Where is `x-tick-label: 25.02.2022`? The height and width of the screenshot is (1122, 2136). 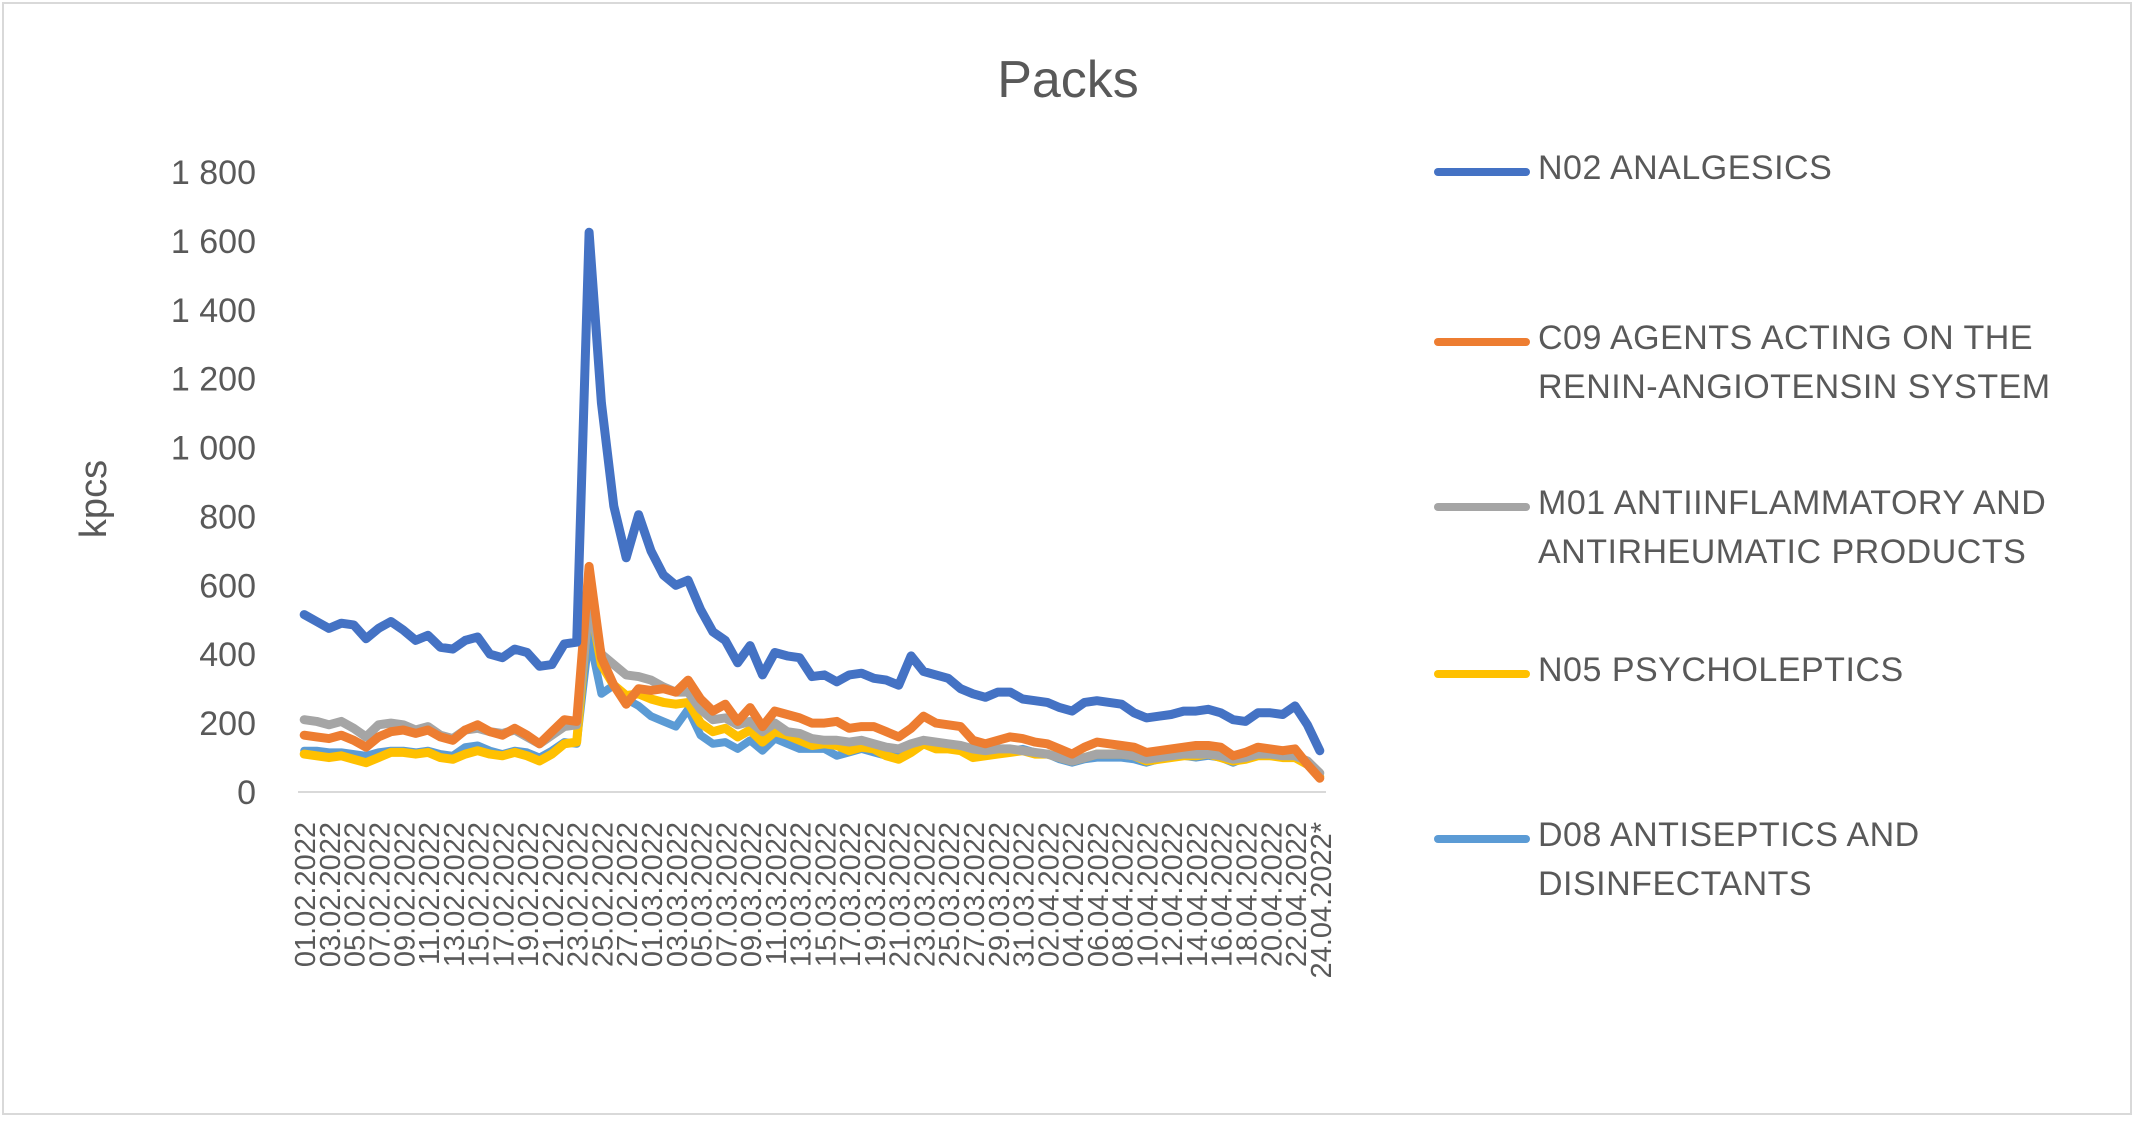
x-tick-label: 25.02.2022 is located at coordinates (603, 894).